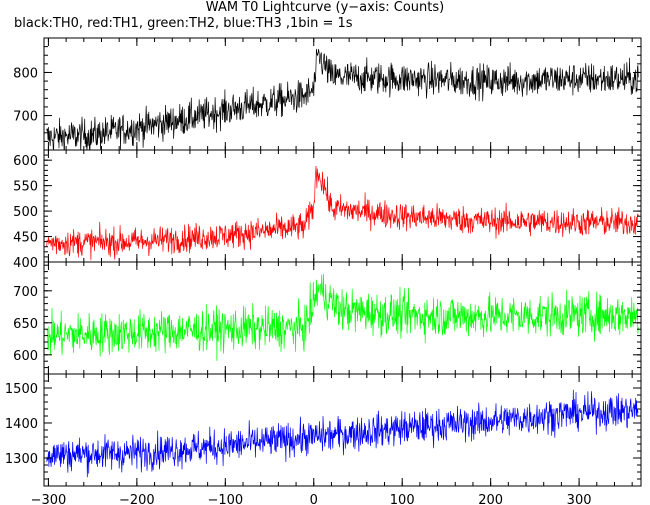  I want to click on y-tick-label-th0: 800, so click(25, 73).